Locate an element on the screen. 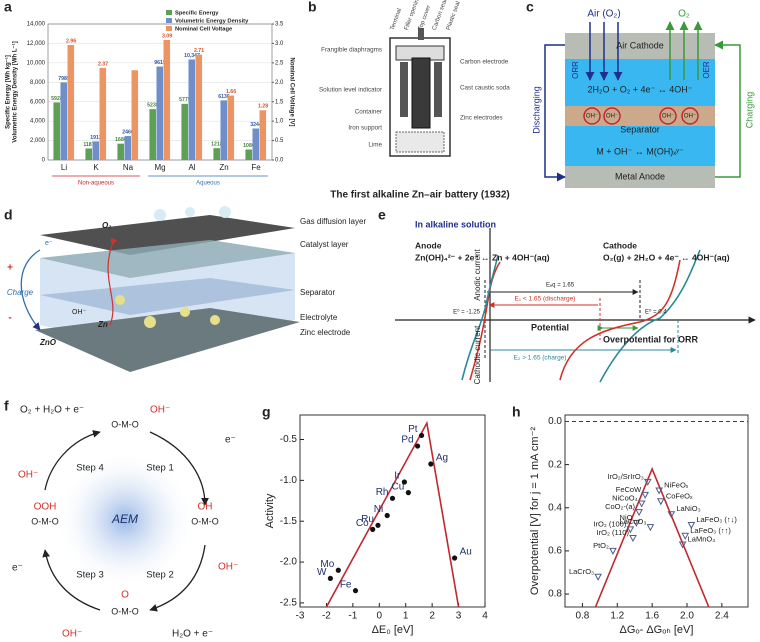 This screenshot has height=642, width=760. point-label: Au is located at coordinates (466, 552).